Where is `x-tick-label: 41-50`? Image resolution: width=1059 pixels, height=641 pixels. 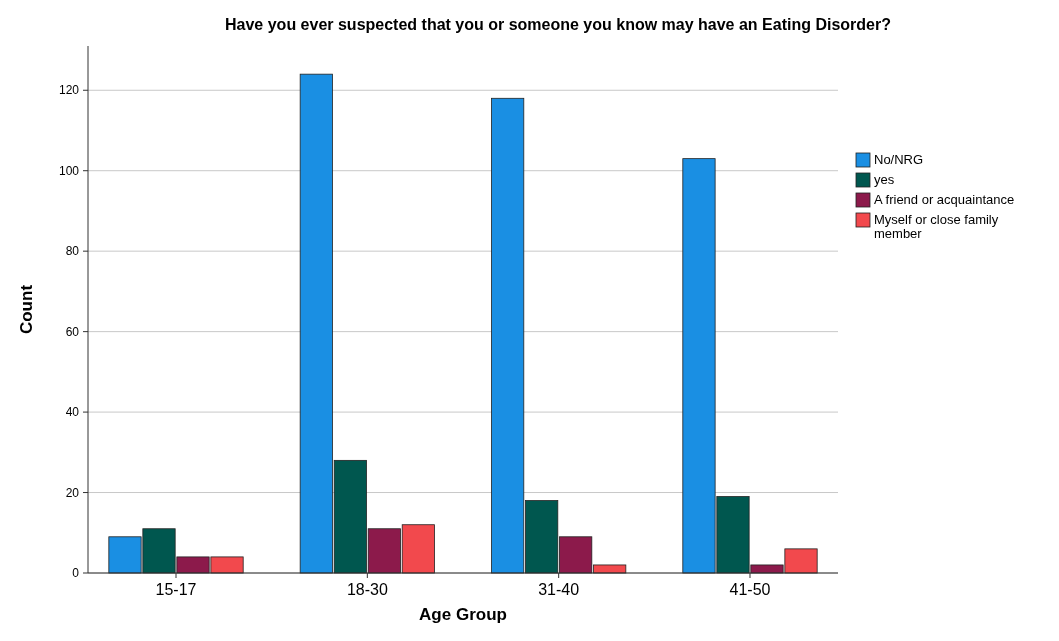 x-tick-label: 41-50 is located at coordinates (750, 589).